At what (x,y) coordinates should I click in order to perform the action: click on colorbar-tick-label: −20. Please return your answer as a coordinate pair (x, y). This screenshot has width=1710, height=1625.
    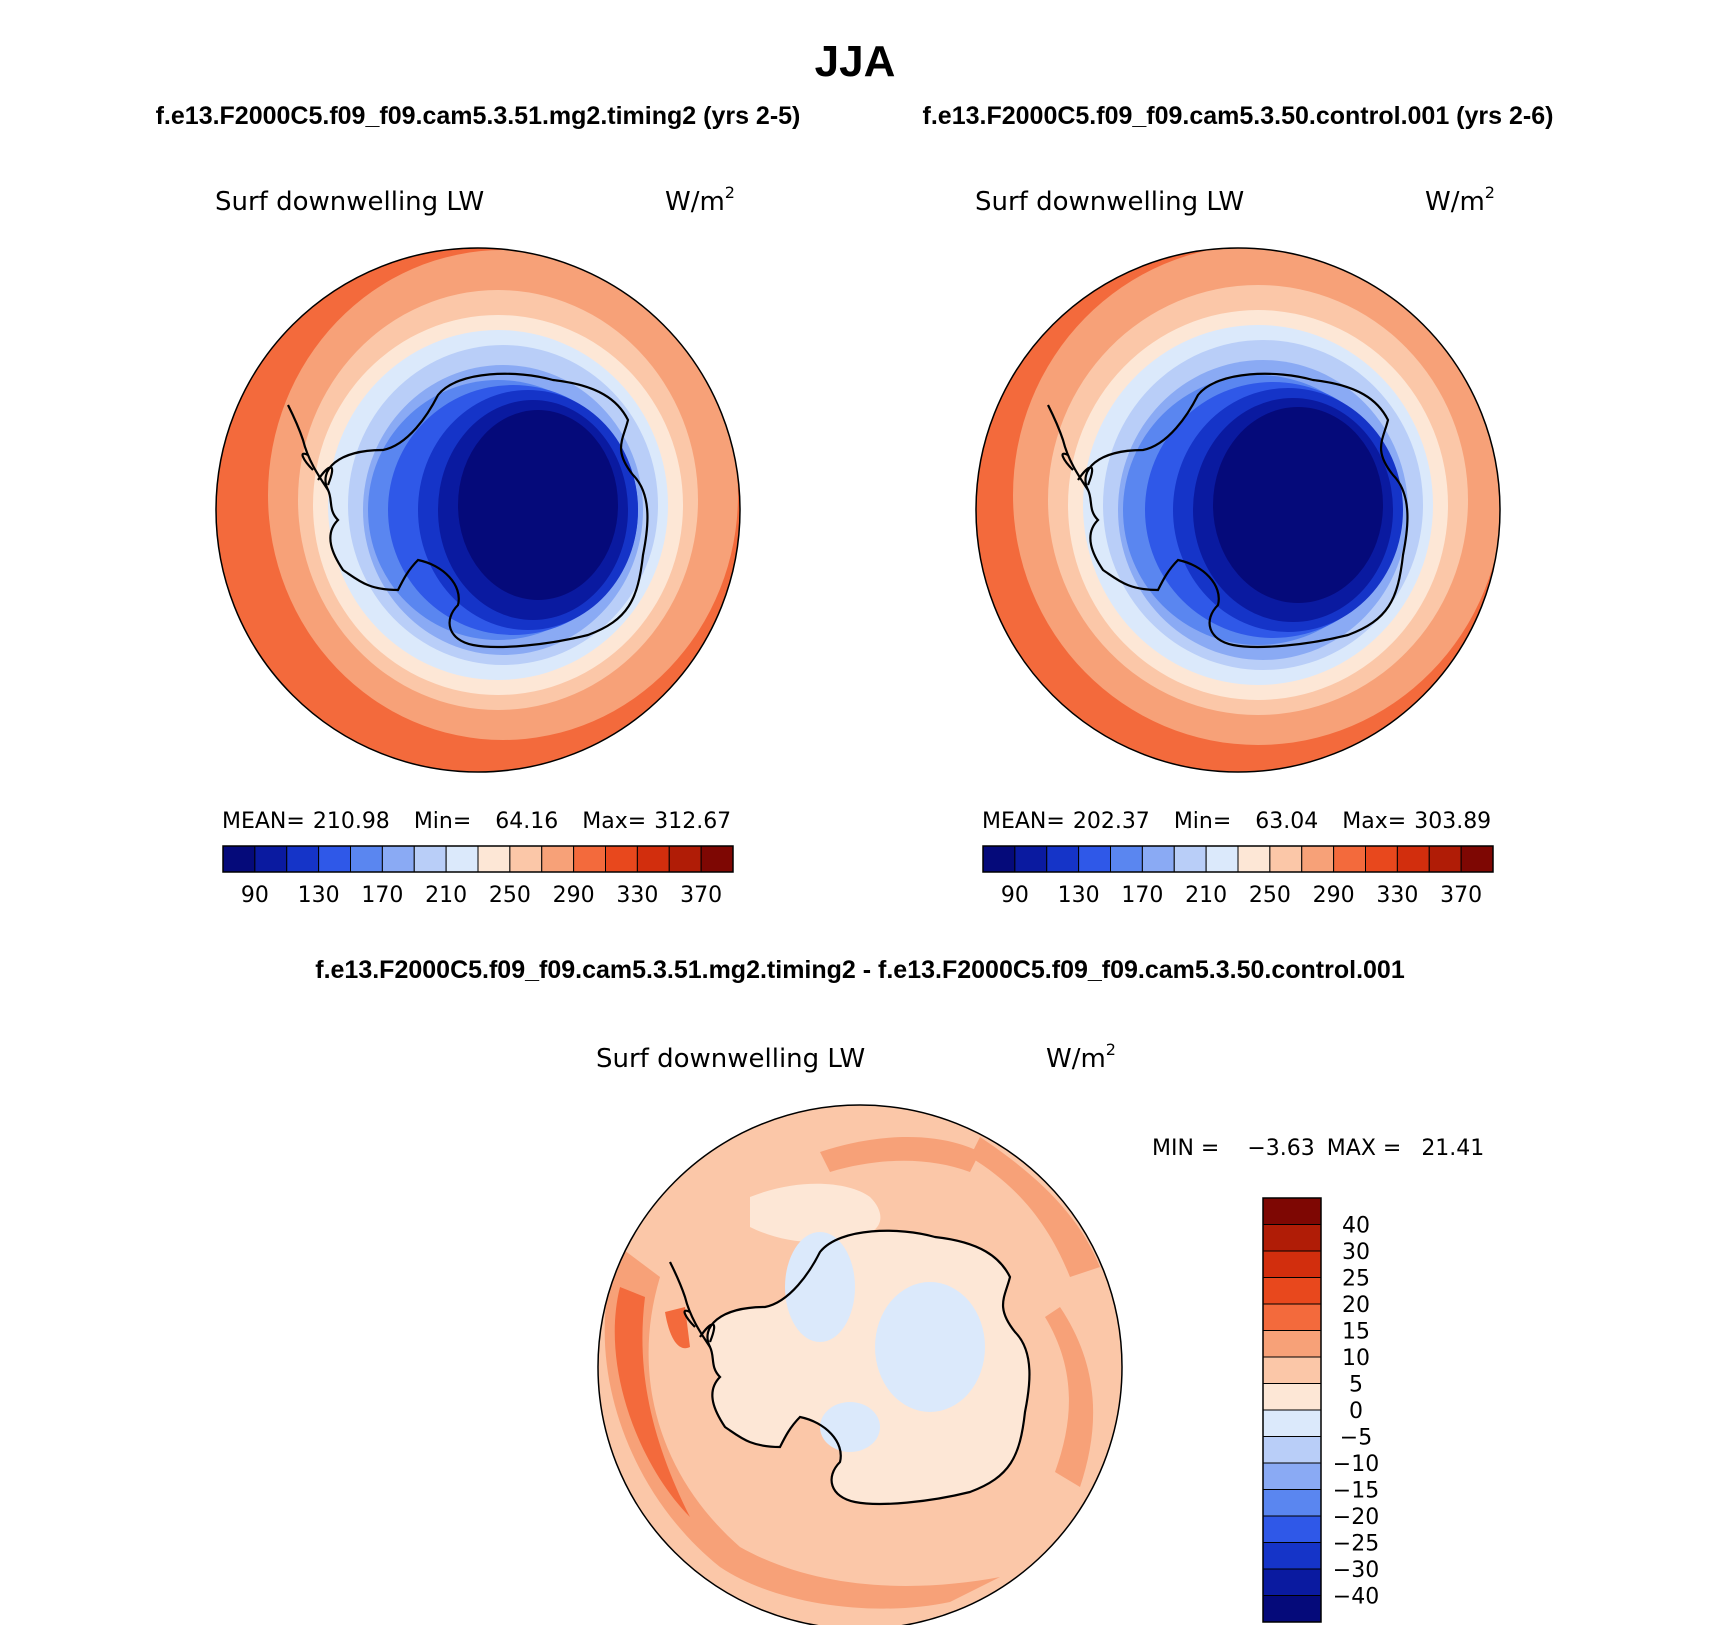
    Looking at the image, I should click on (1356, 1517).